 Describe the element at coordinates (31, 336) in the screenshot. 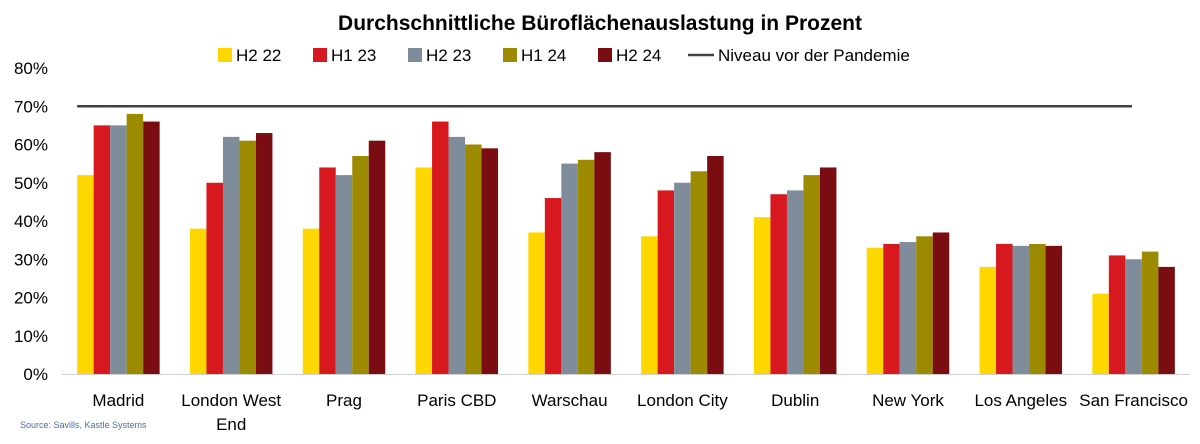

I see `y-tick-label: 10%` at that location.